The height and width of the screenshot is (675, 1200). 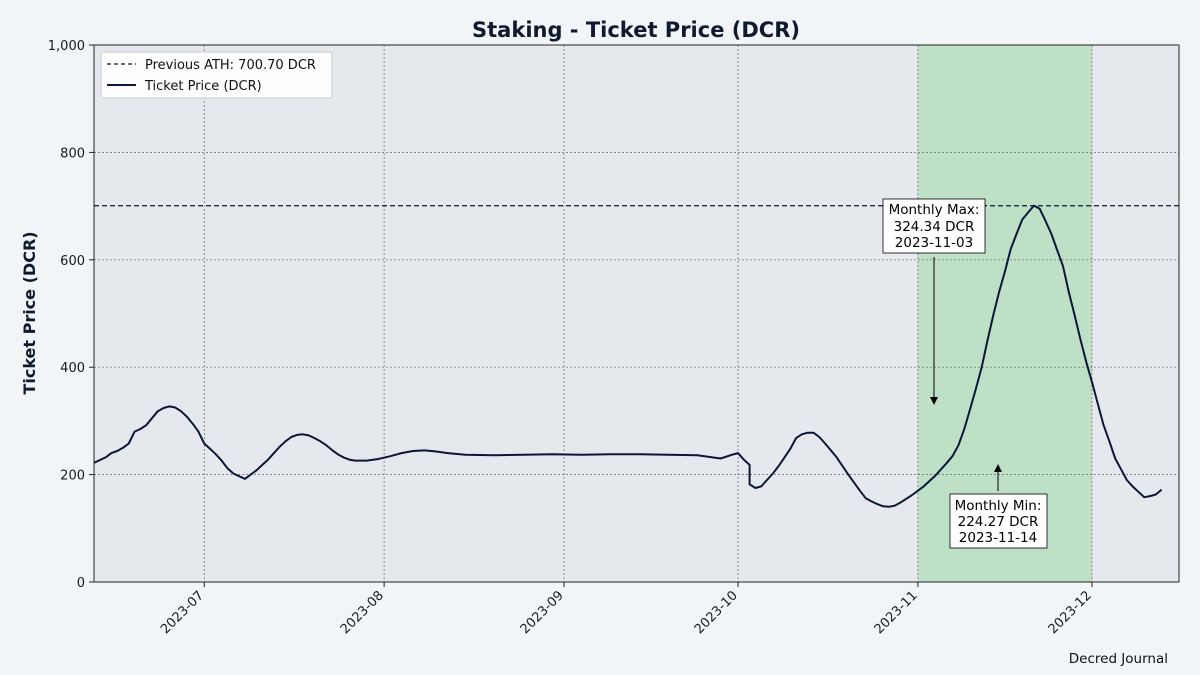 I want to click on annotation-max-box, so click(x=934, y=226).